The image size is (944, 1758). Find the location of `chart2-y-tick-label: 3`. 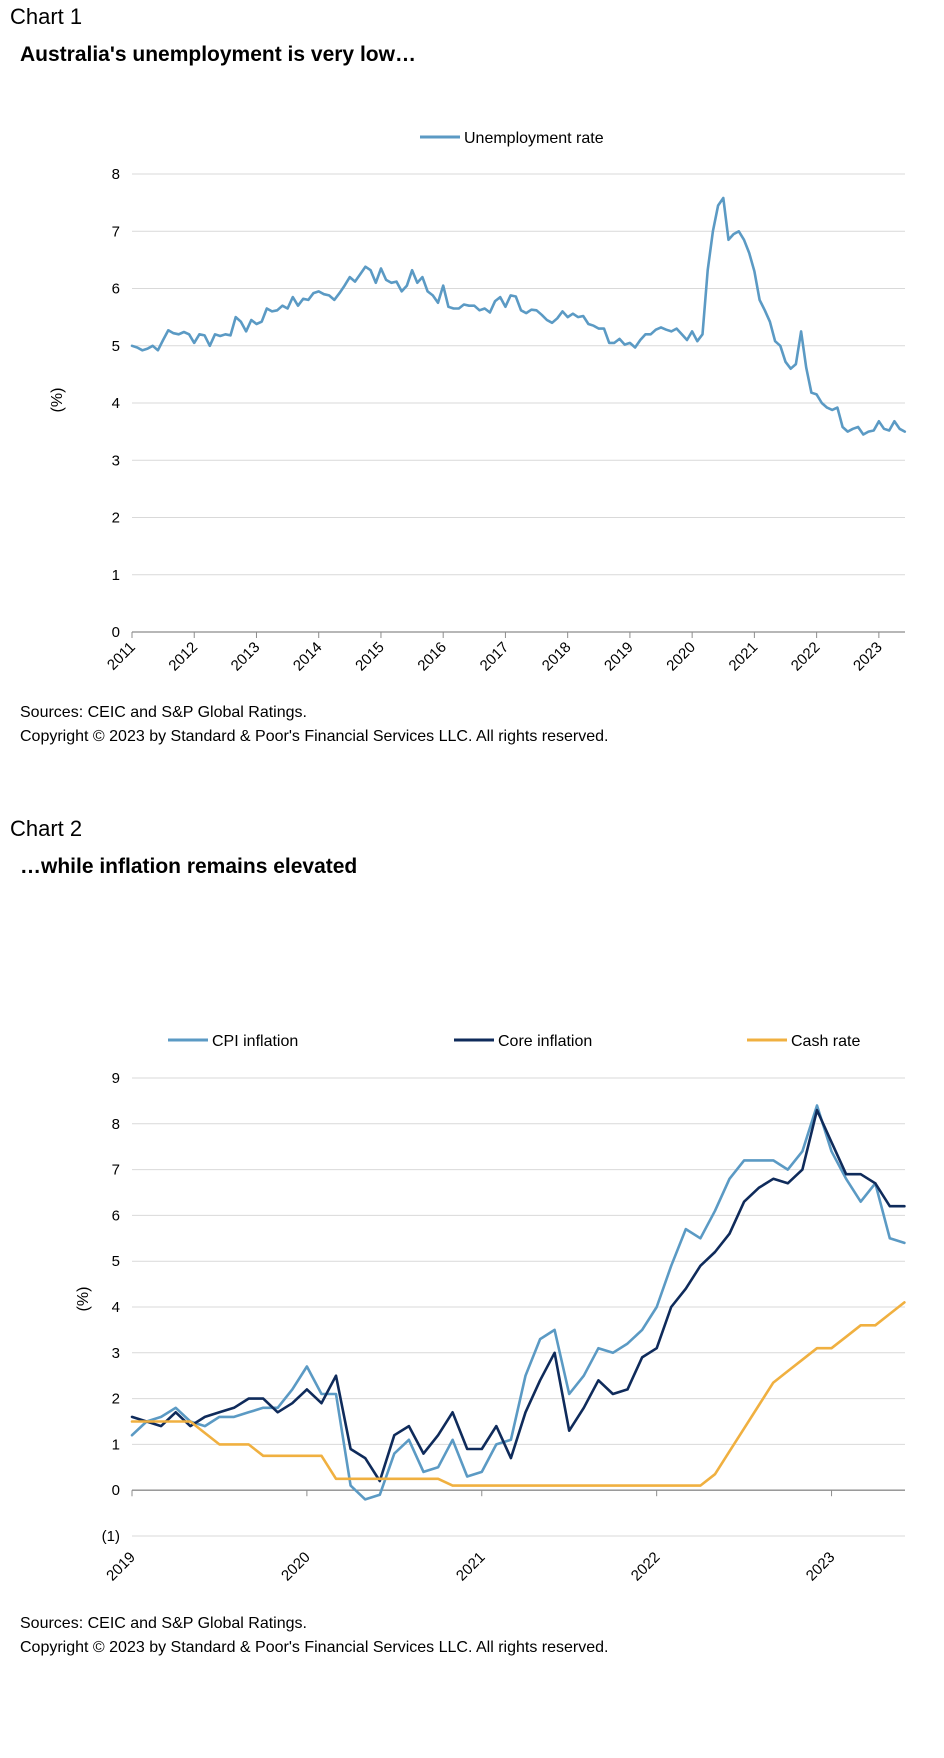

chart2-y-tick-label: 3 is located at coordinates (116, 1353).